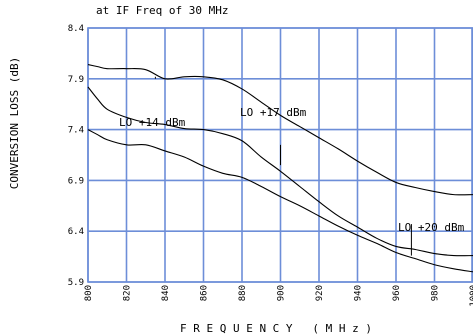  I want to click on x-tick-label: 920, so click(320, 293).